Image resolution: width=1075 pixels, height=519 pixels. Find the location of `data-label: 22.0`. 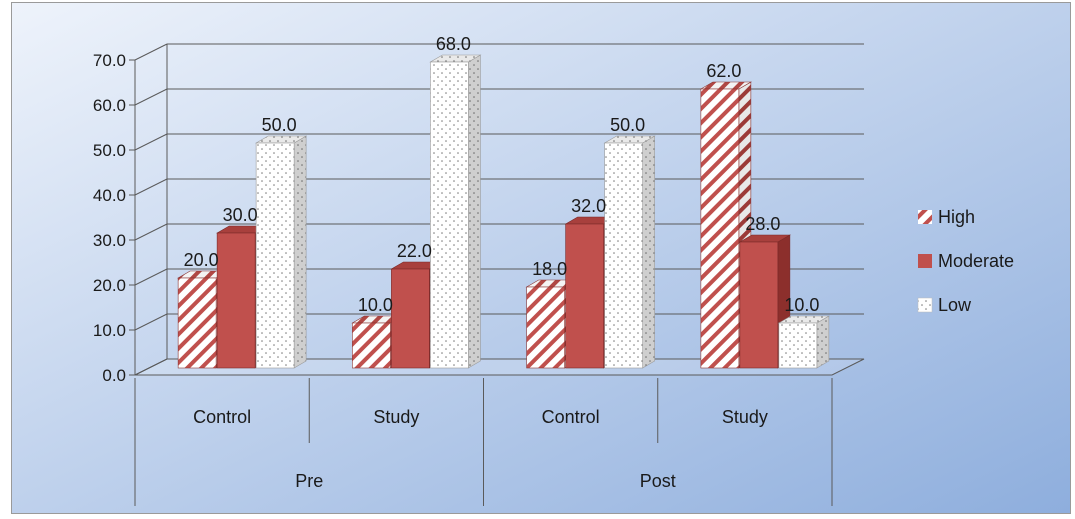

data-label: 22.0 is located at coordinates (414, 251).